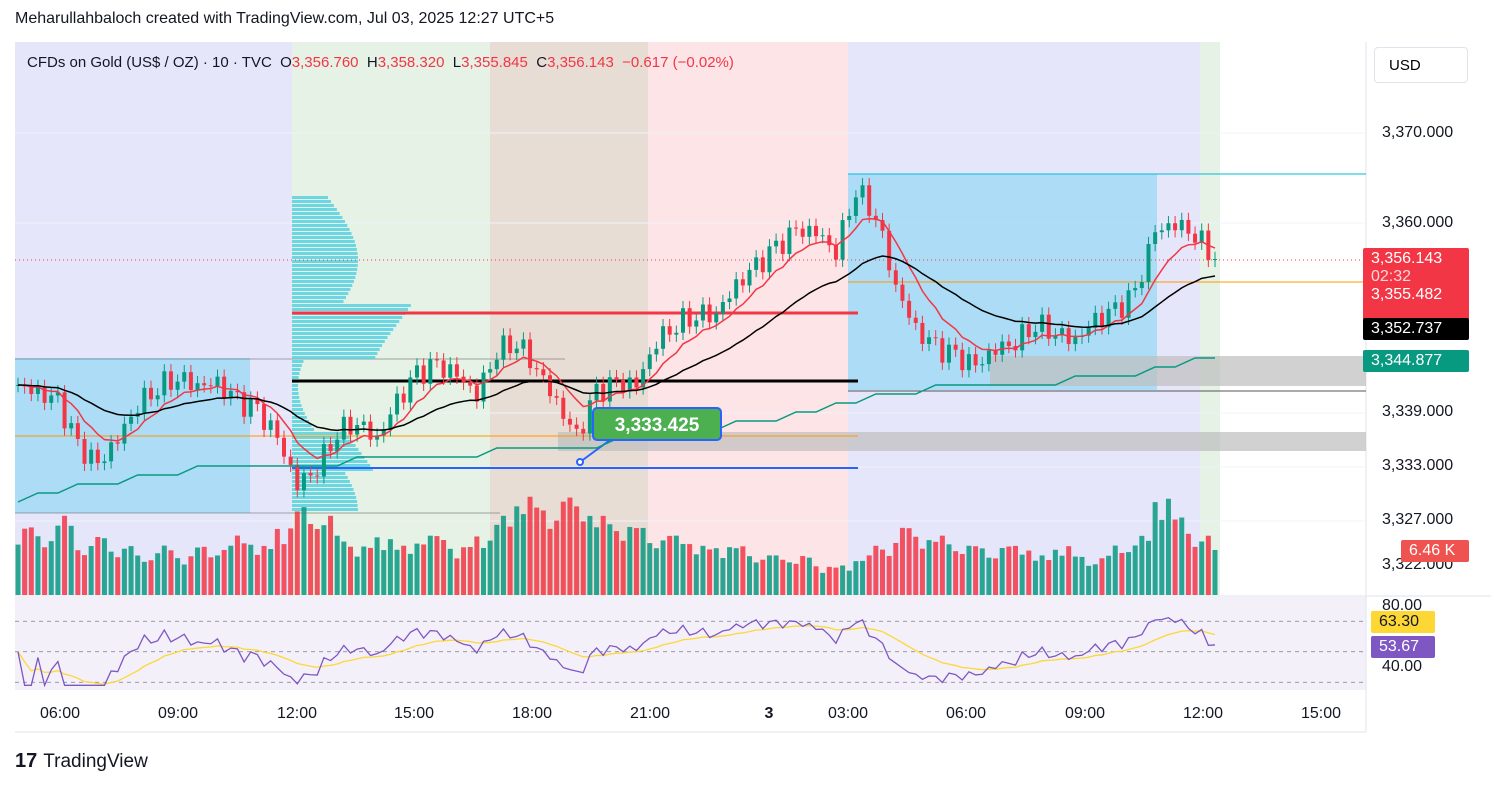  Describe the element at coordinates (286, 62) in the screenshot. I see `open-label: O` at that location.